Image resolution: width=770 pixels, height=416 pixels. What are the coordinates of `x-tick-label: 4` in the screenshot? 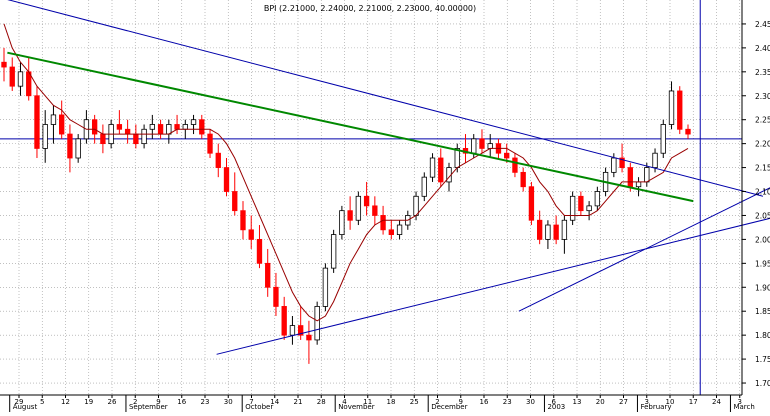 It's located at (344, 402).